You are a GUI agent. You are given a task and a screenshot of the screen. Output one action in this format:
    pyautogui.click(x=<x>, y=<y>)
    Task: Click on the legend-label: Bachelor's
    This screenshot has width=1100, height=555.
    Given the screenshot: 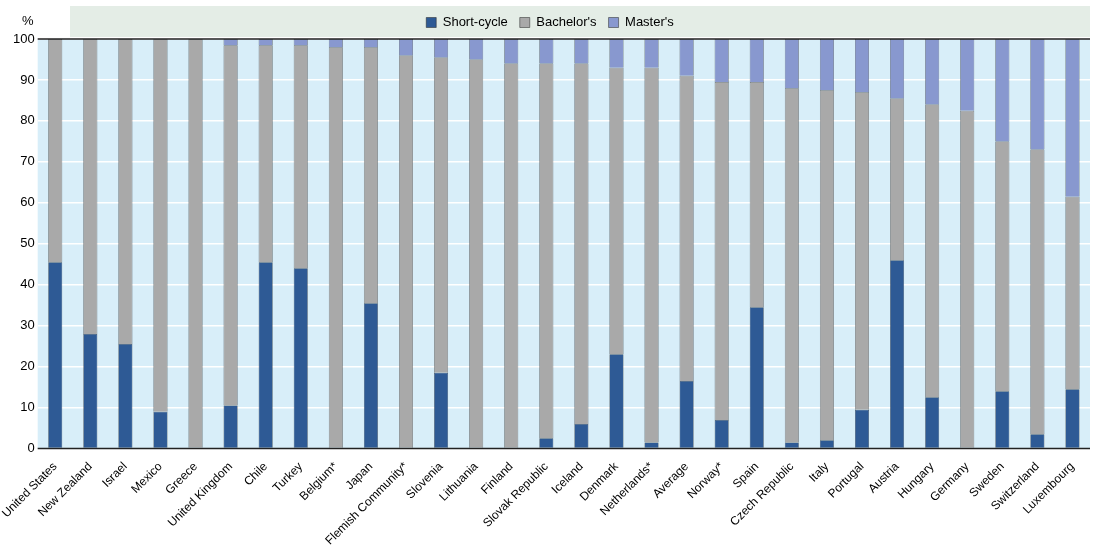 What is the action you would take?
    pyautogui.click(x=567, y=22)
    